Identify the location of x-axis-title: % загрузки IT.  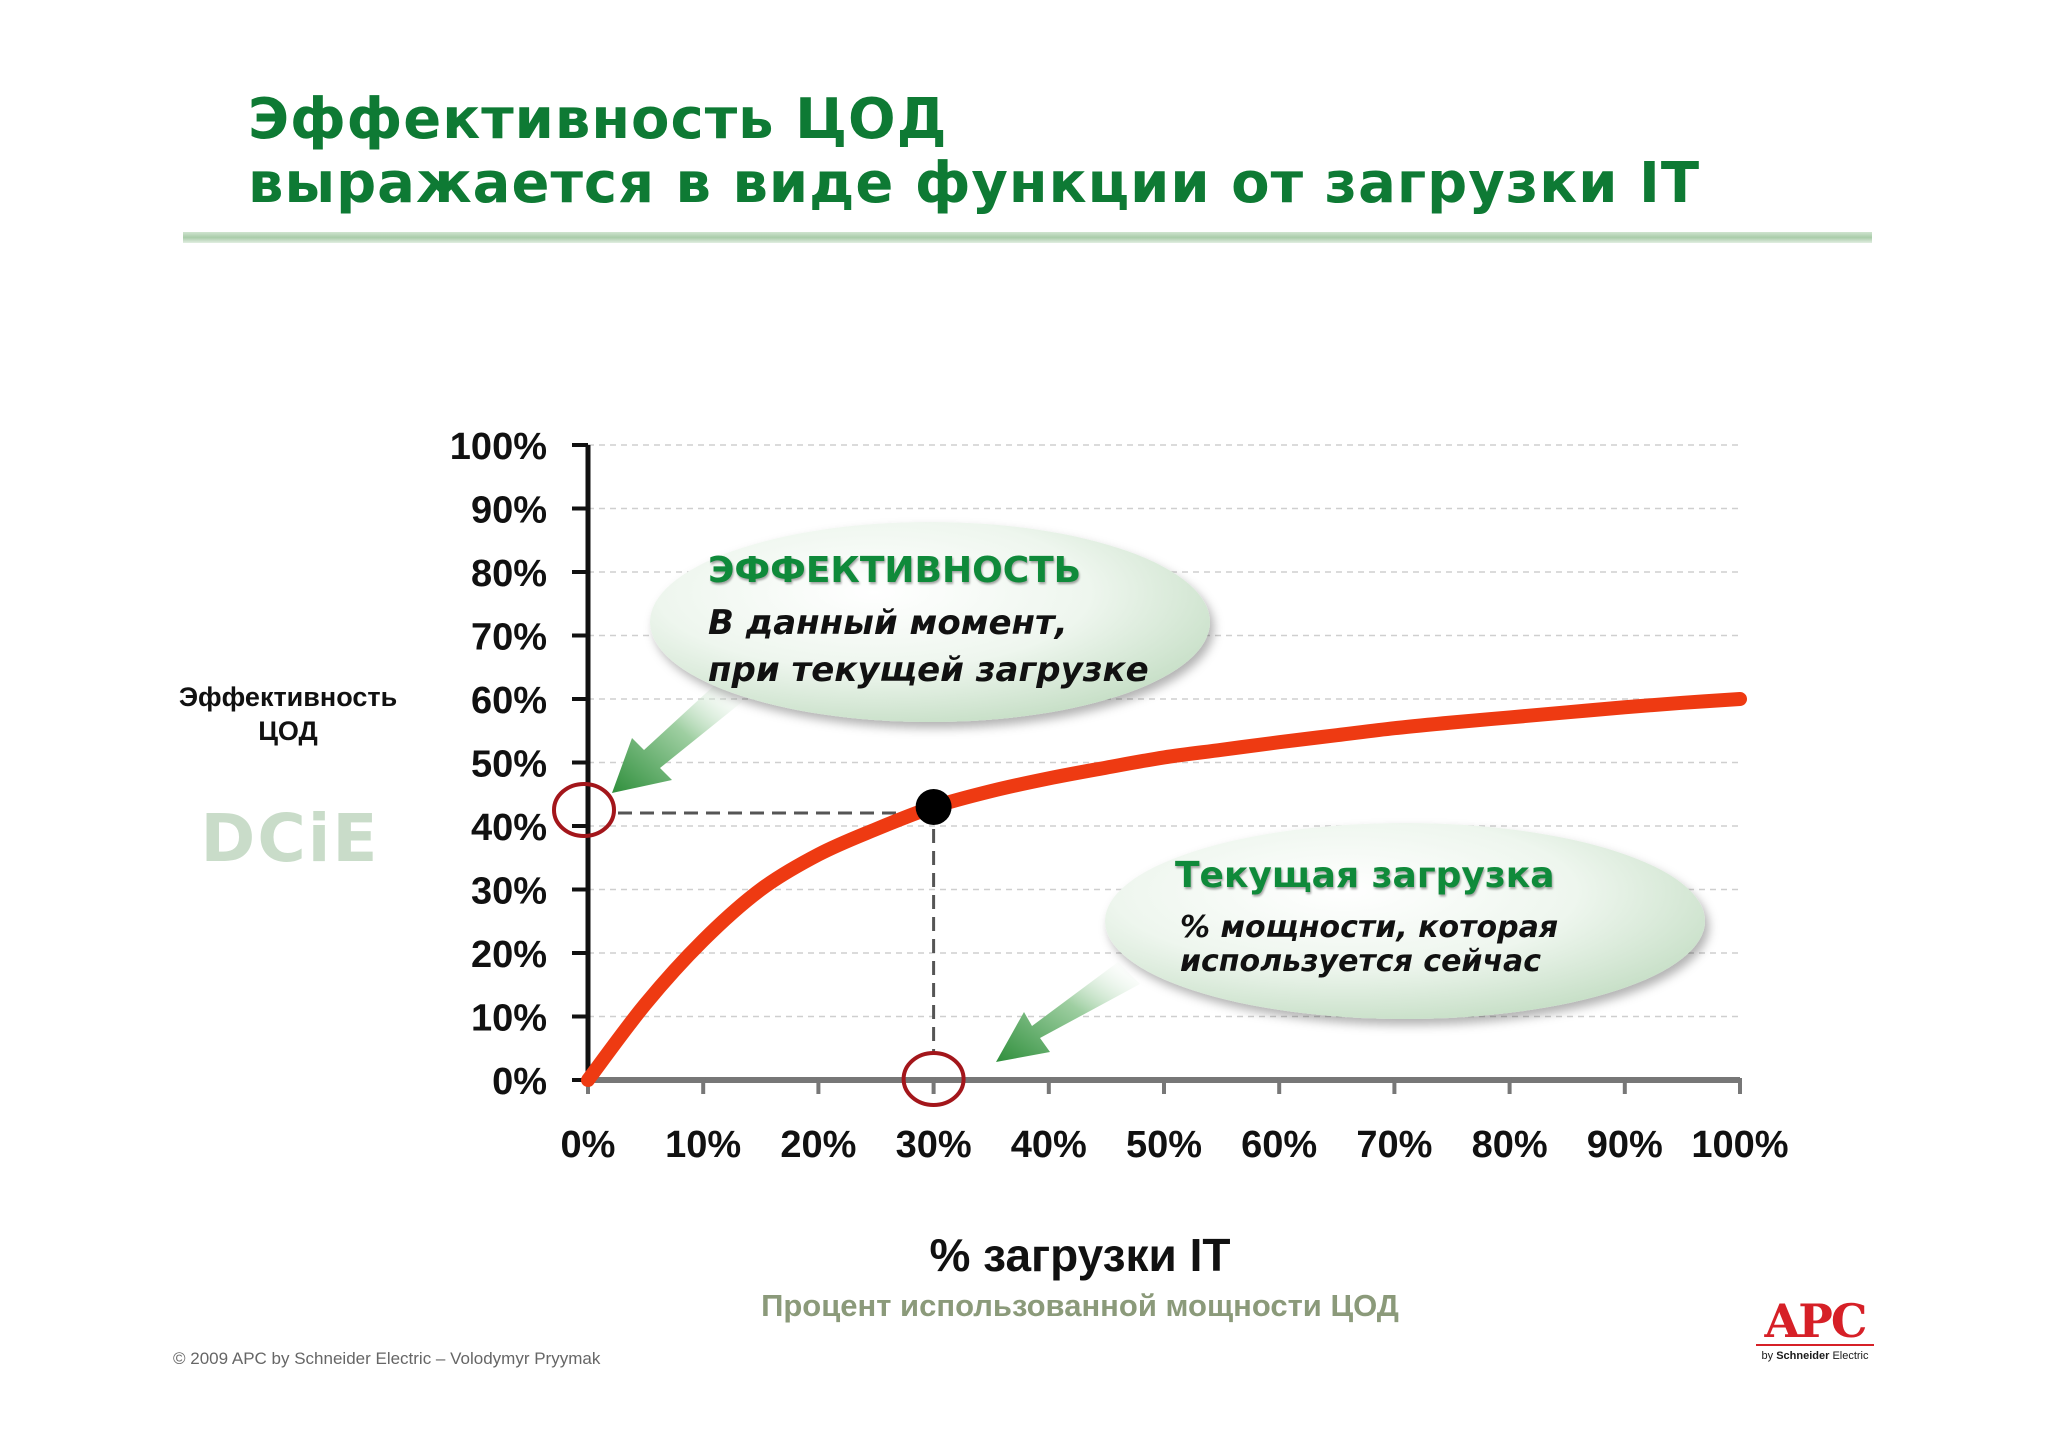
(1080, 1255).